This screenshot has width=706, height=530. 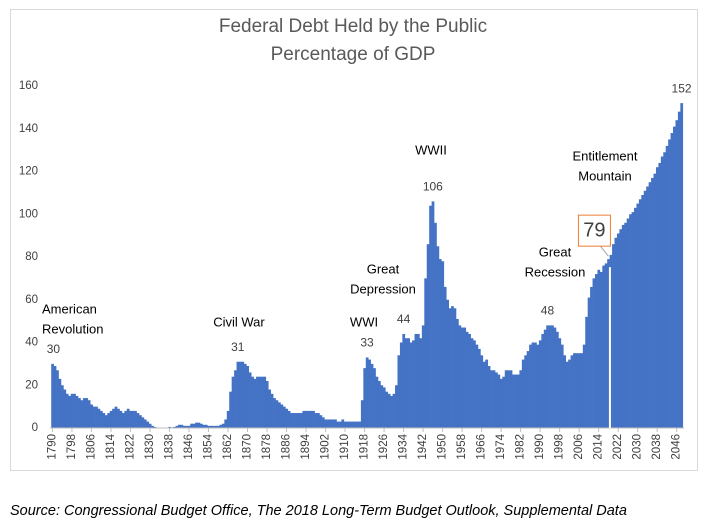 What do you see at coordinates (638, 447) in the screenshot?
I see `x-tick-label: 2030` at bounding box center [638, 447].